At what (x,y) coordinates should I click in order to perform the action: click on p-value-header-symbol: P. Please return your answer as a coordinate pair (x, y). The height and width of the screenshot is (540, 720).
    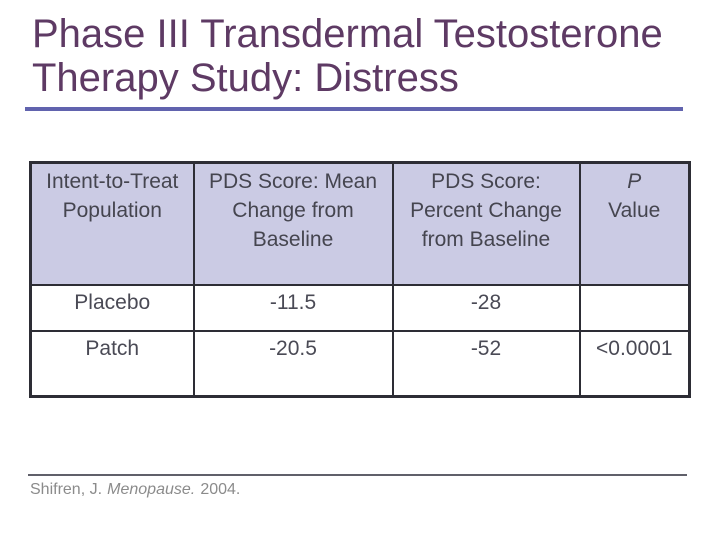
    Looking at the image, I should click on (634, 181).